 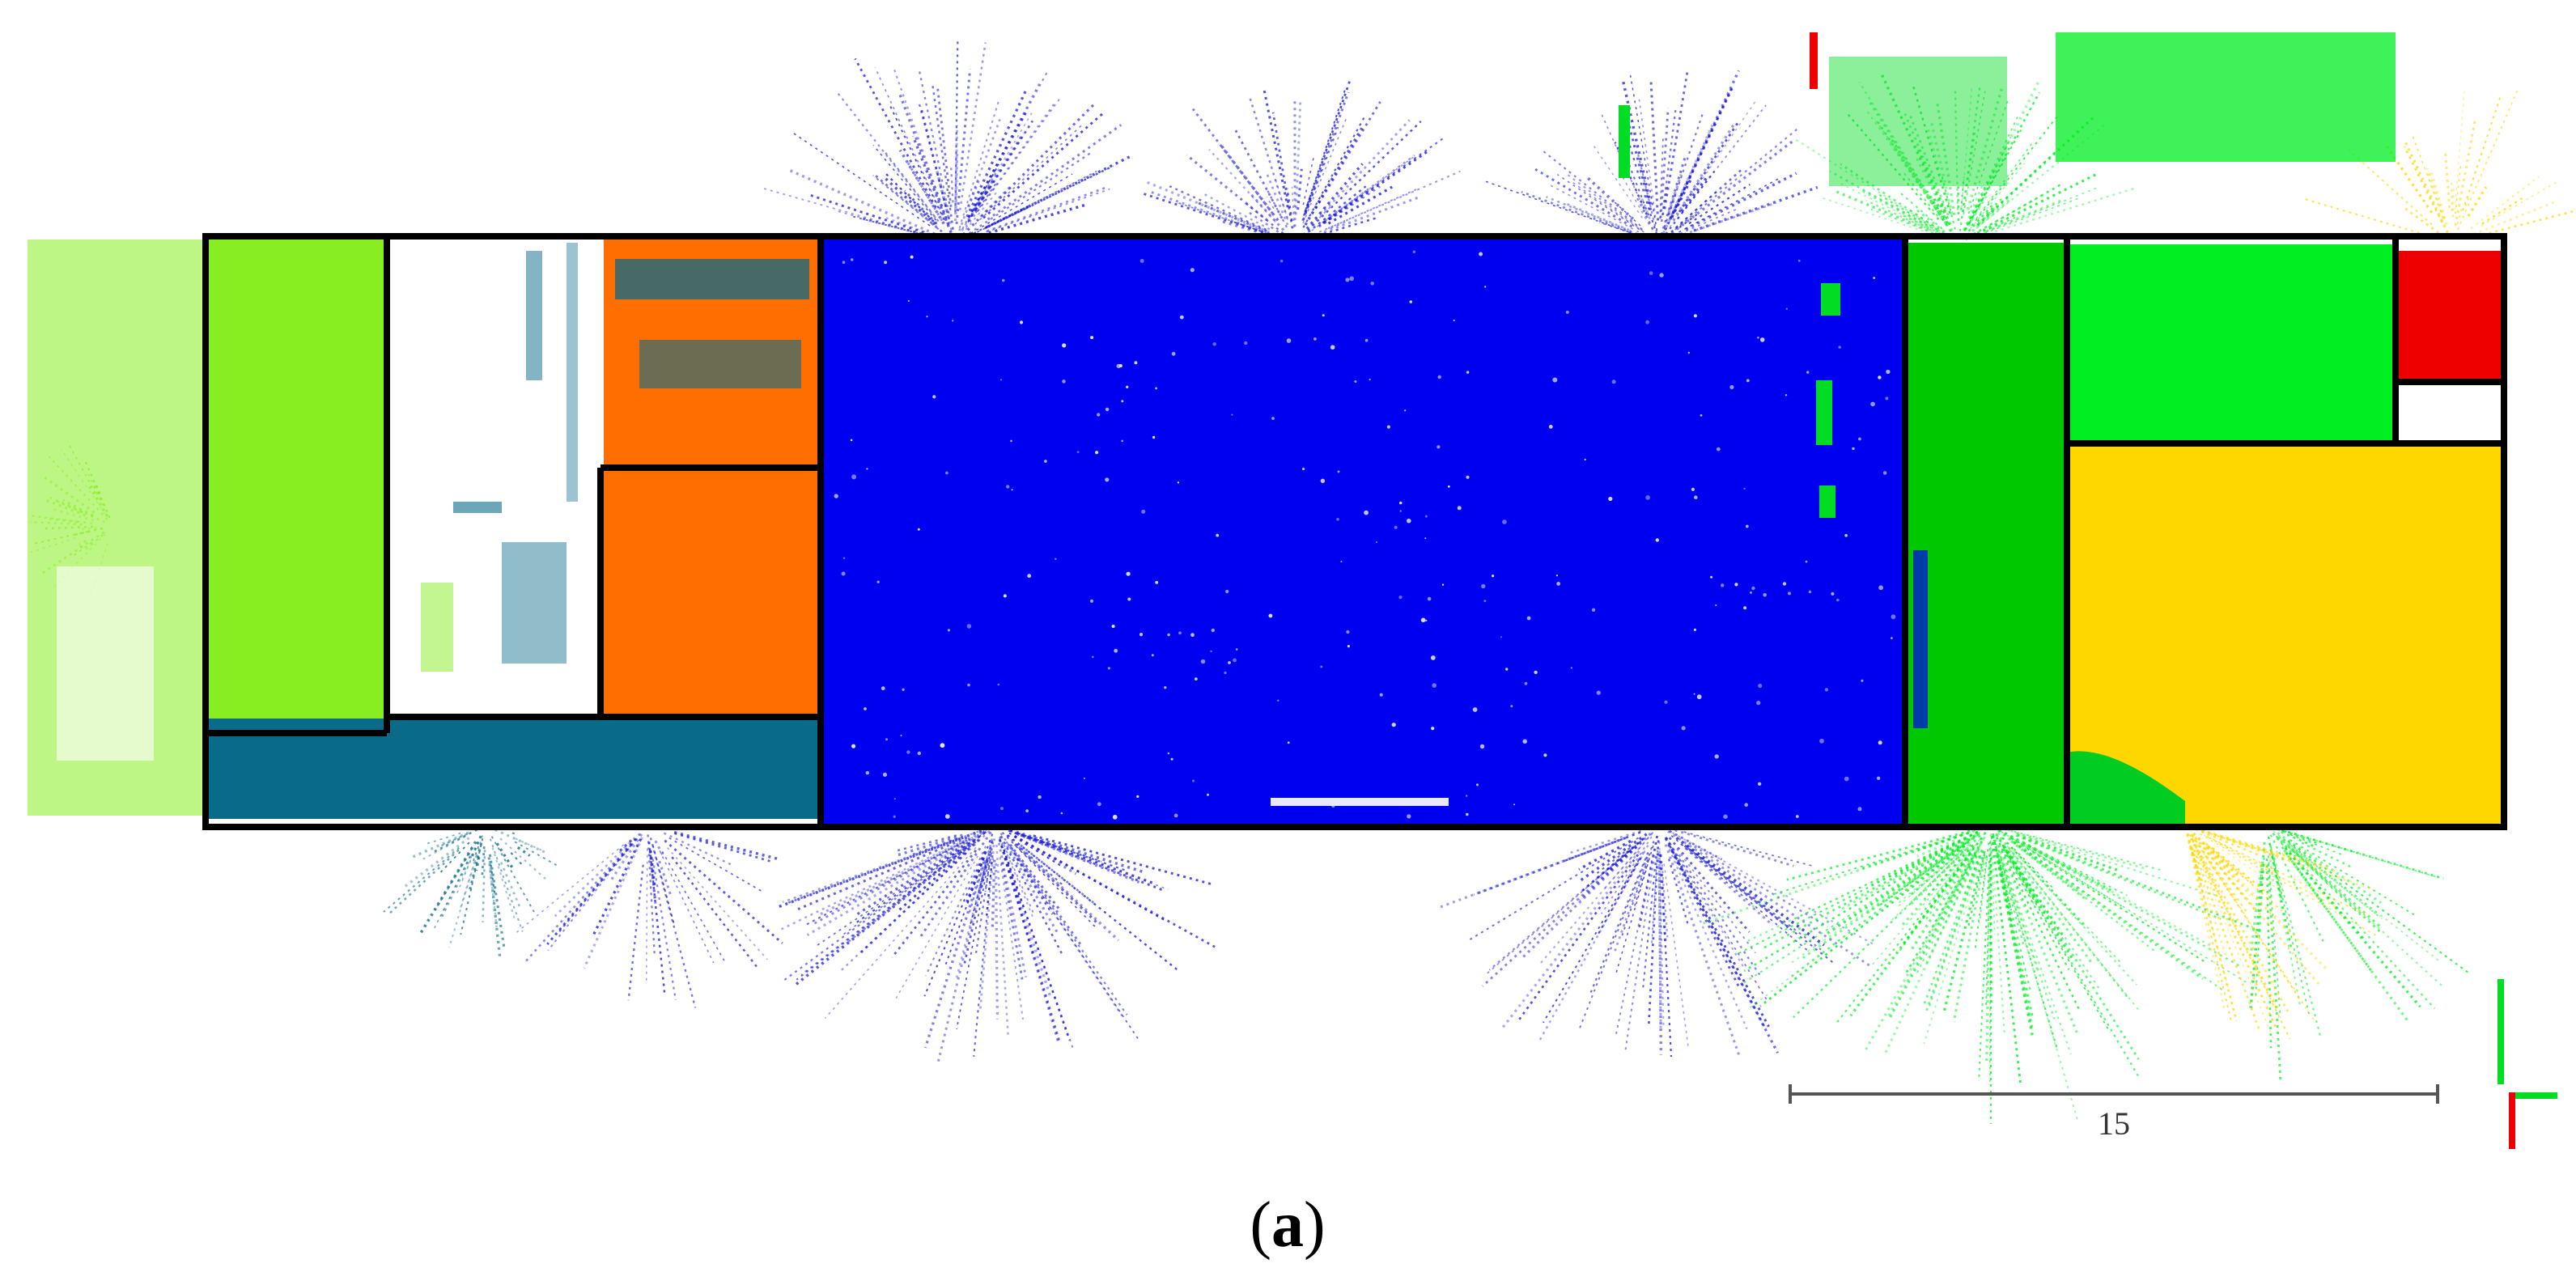 What do you see at coordinates (2451, 412) in the screenshot?
I see `room-white-small` at bounding box center [2451, 412].